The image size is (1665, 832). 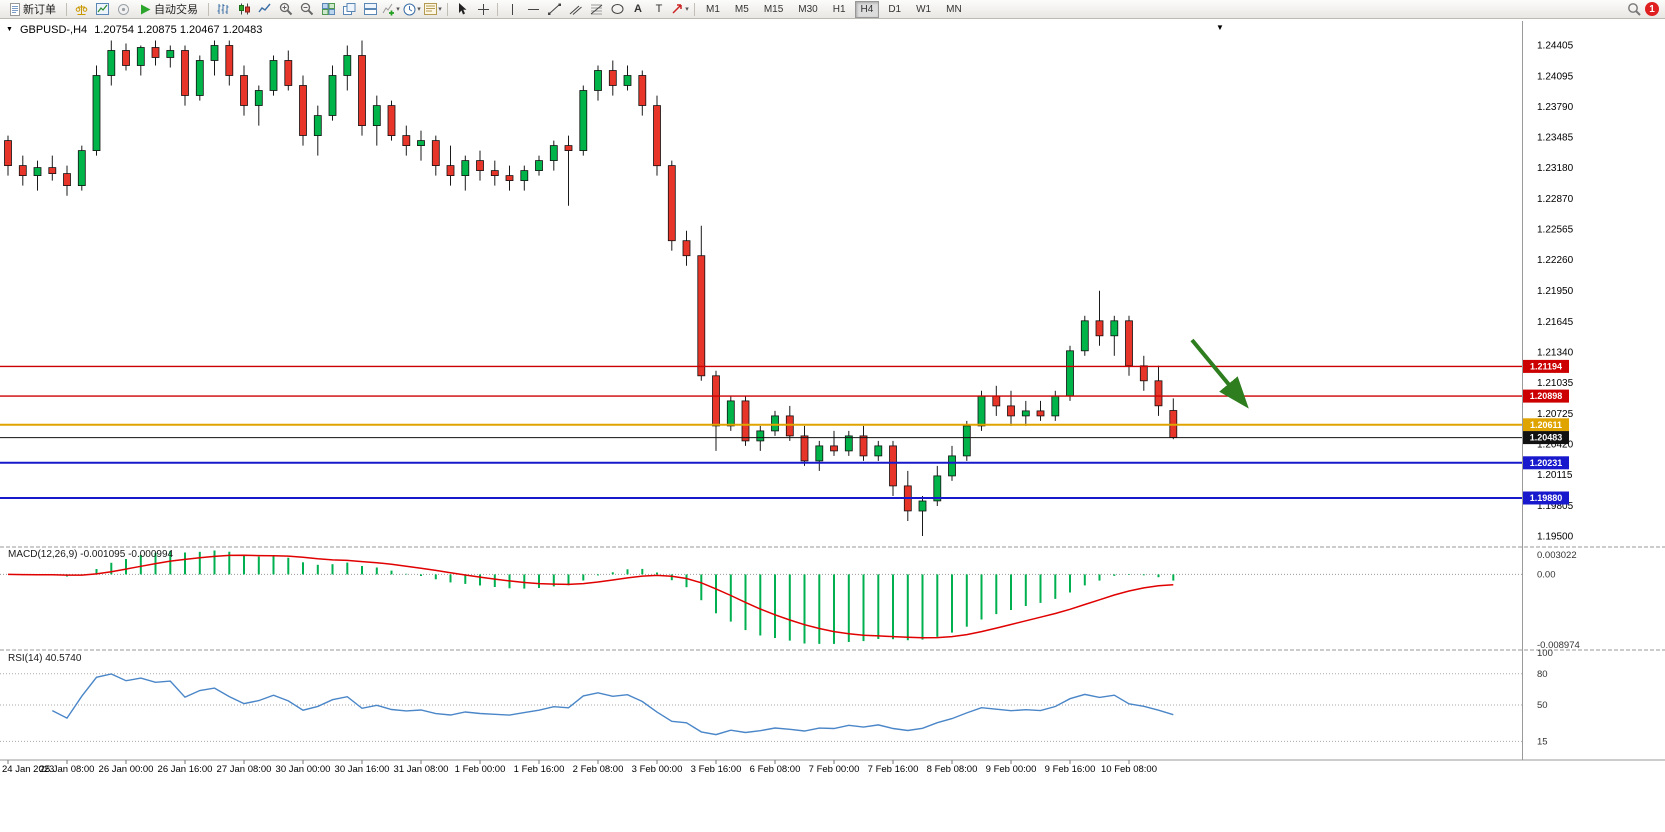 What do you see at coordinates (480, 769) in the screenshot?
I see `svg-text: 1 Feb 00:00` at bounding box center [480, 769].